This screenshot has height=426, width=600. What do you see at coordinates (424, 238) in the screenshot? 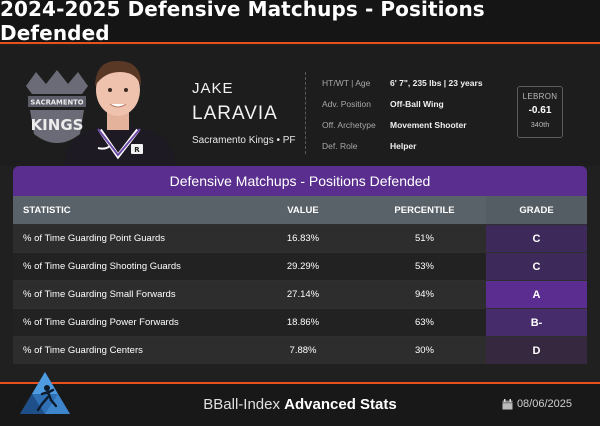
I see `percentile-cell: 51%` at bounding box center [424, 238].